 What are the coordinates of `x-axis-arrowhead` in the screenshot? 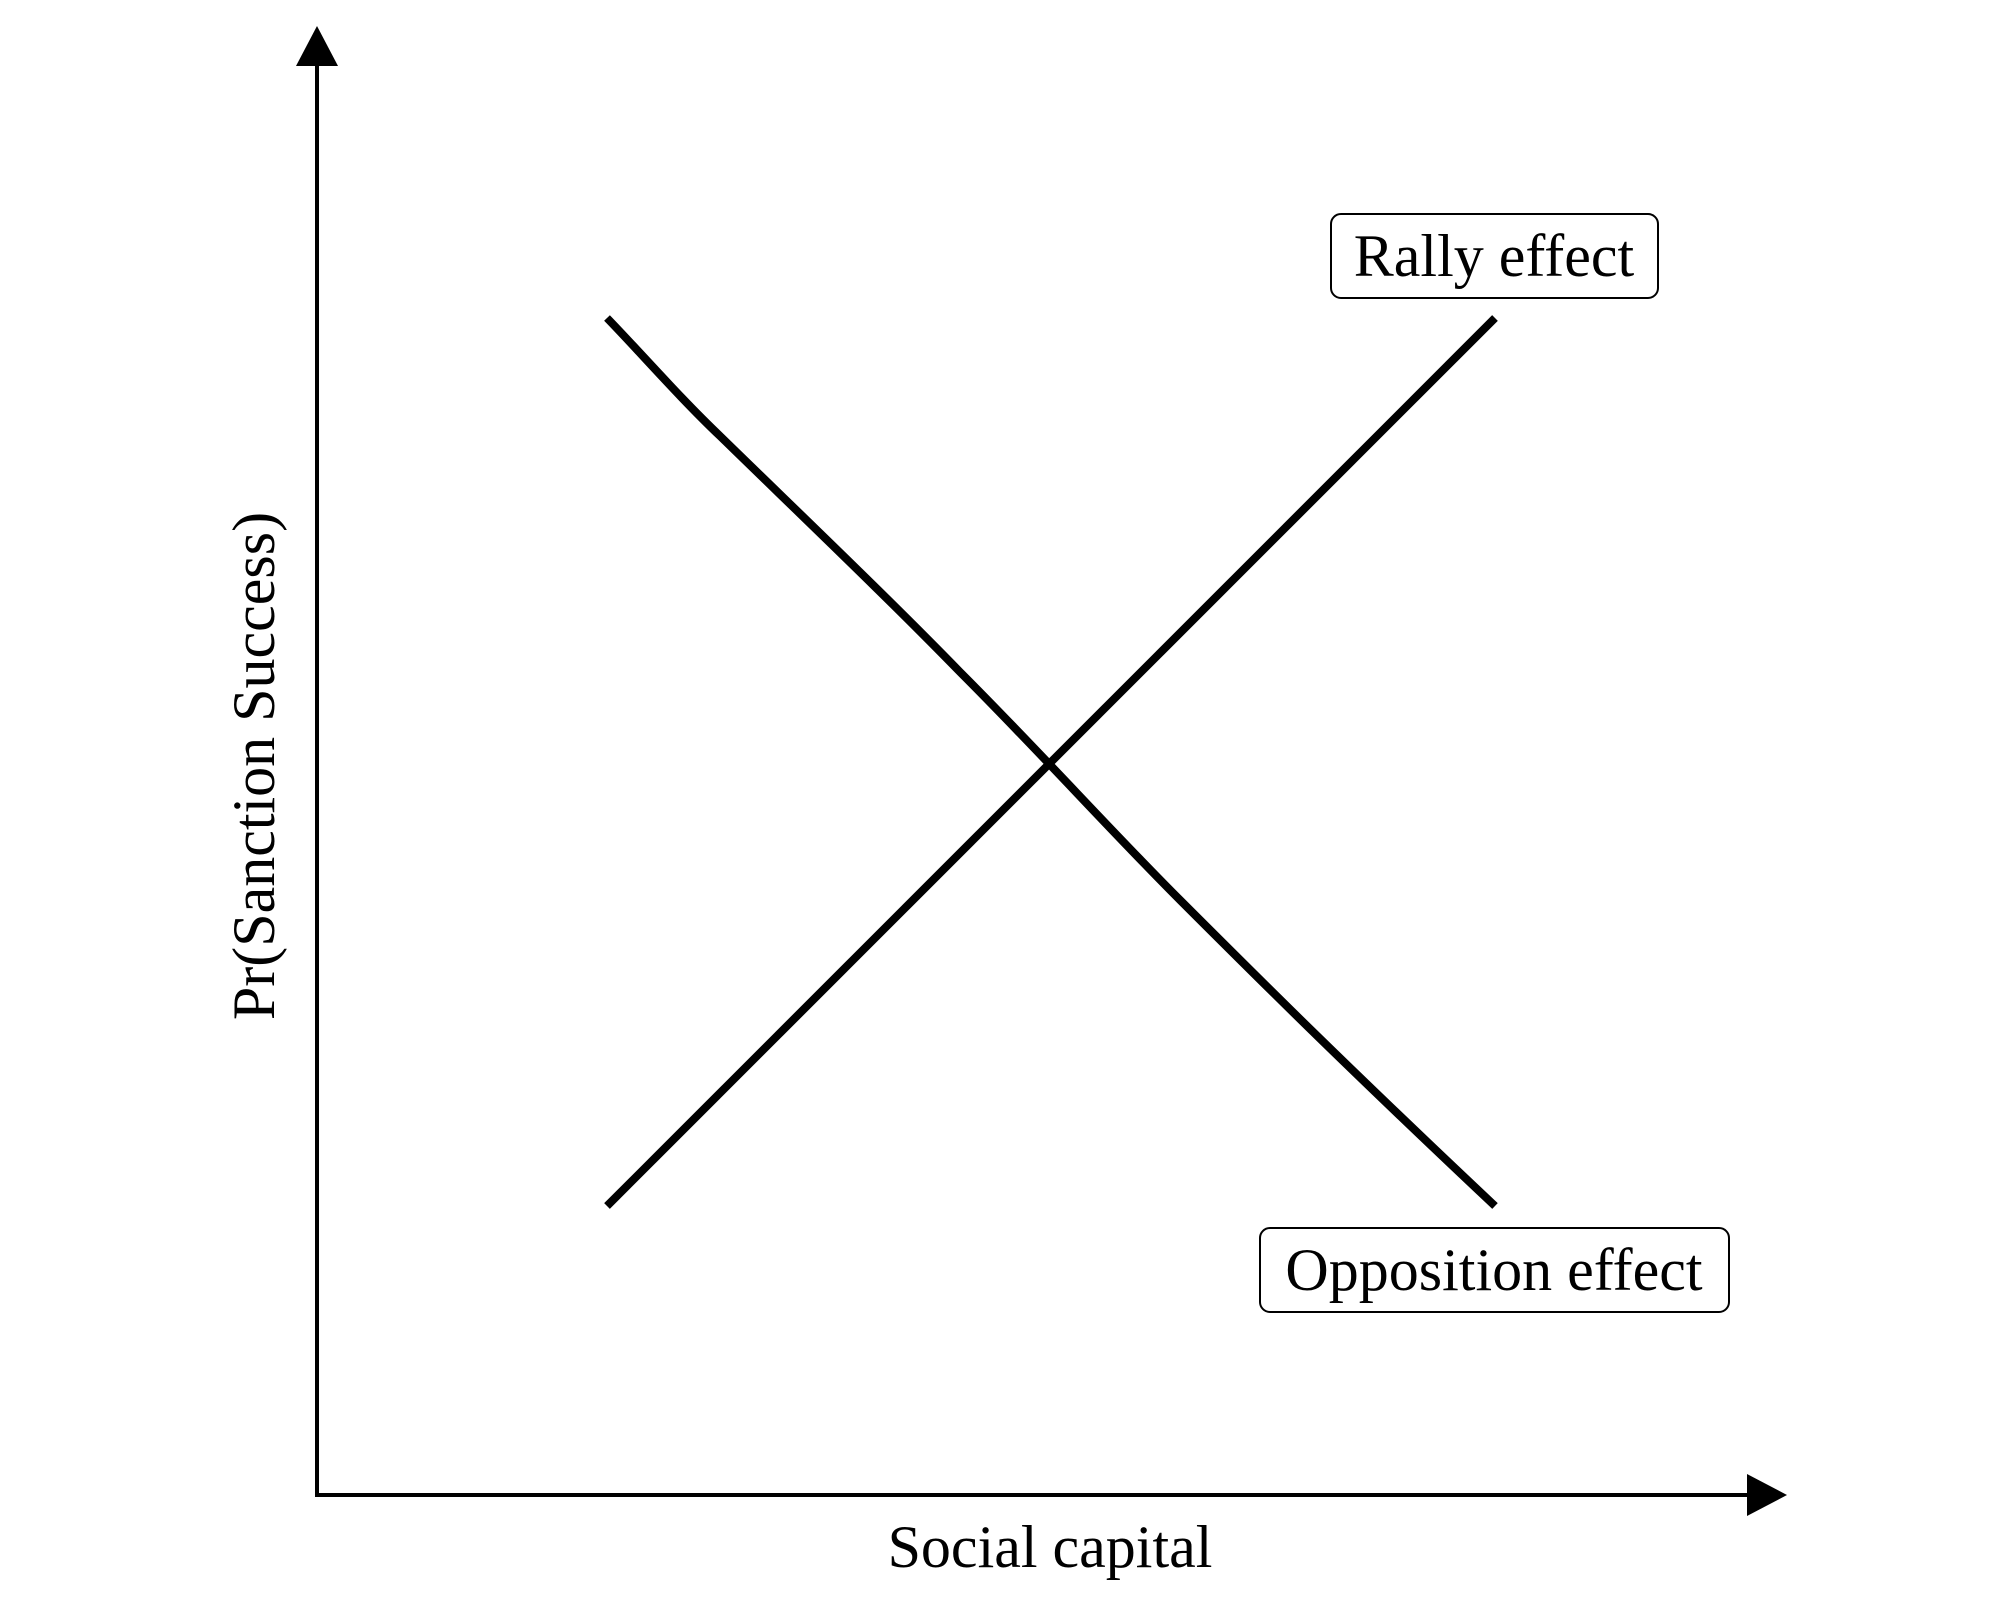 It's located at (1767, 1495).